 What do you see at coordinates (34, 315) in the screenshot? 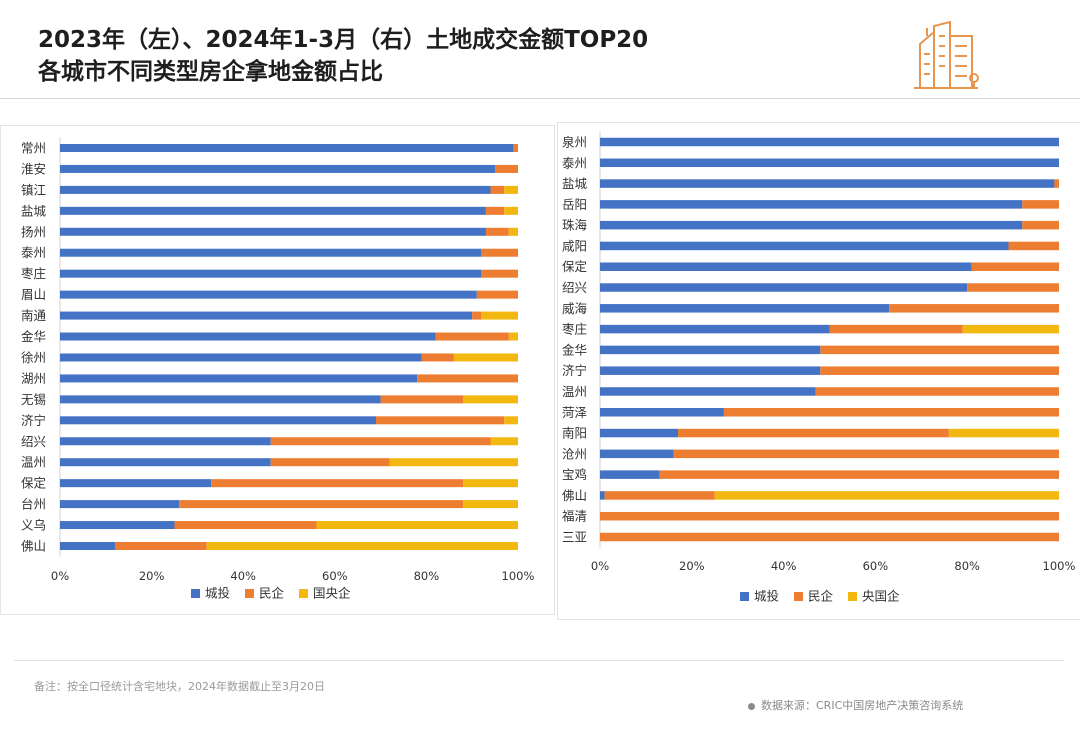
I see `category-label: 南通` at bounding box center [34, 315].